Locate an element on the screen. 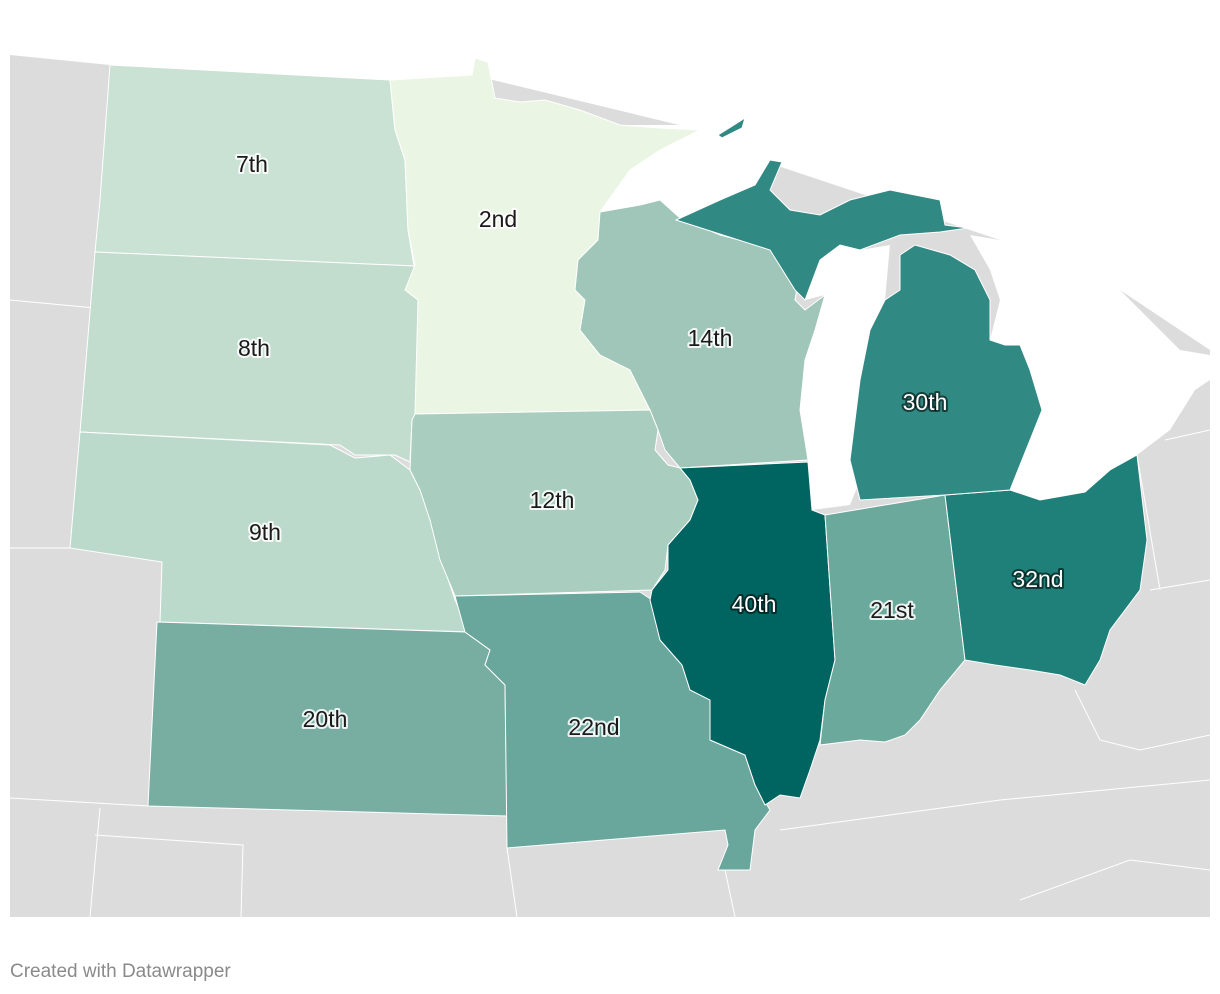  region-label: 32nd is located at coordinates (1037, 579).